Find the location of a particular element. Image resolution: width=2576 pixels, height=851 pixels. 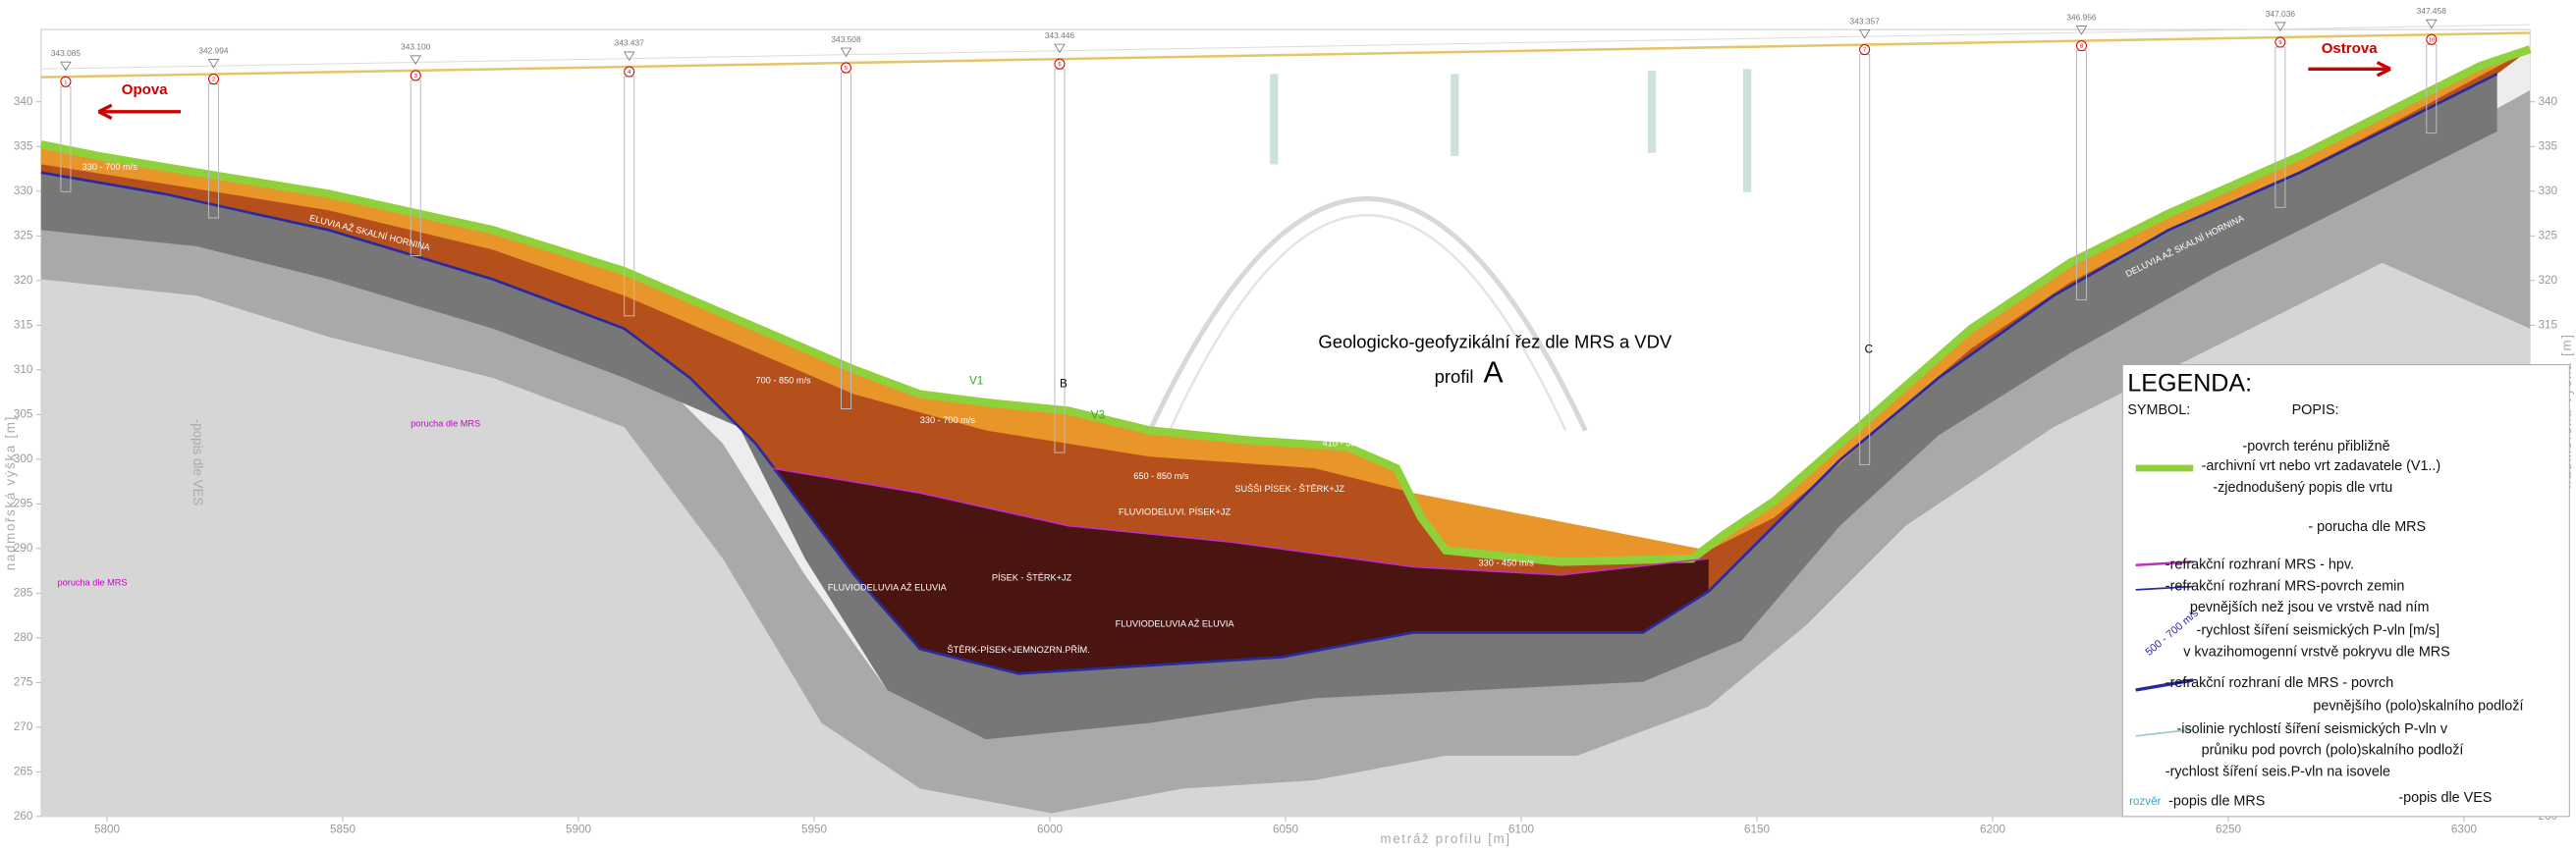

arrow-left is located at coordinates (139, 112).